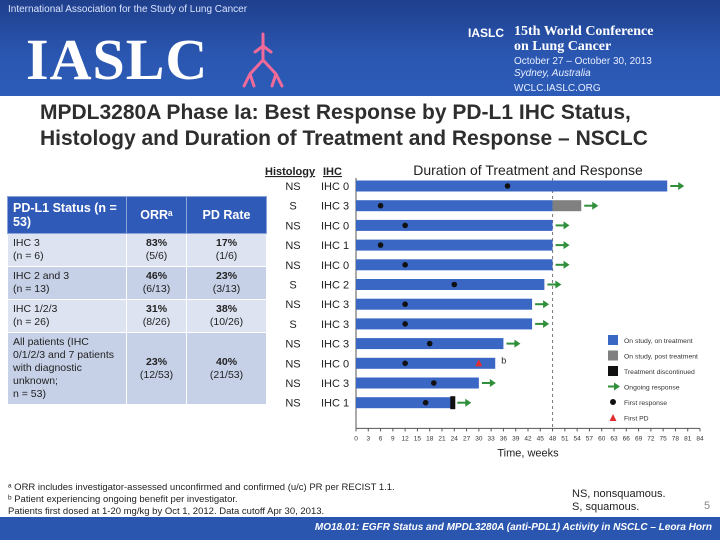 Image resolution: width=720 pixels, height=540 pixels. I want to click on status-line1: IHC 1/2/3, so click(35, 309).